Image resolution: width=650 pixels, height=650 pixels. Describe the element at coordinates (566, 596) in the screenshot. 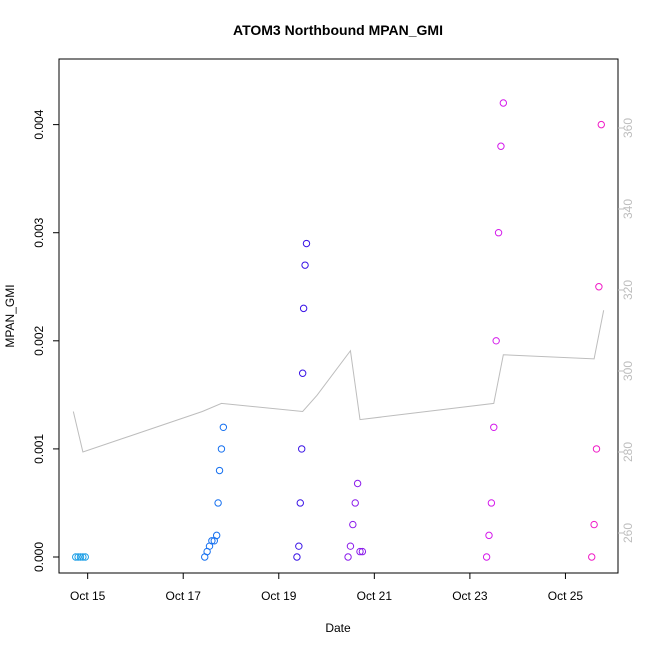

I see `x-tick-label: Oct 25` at that location.